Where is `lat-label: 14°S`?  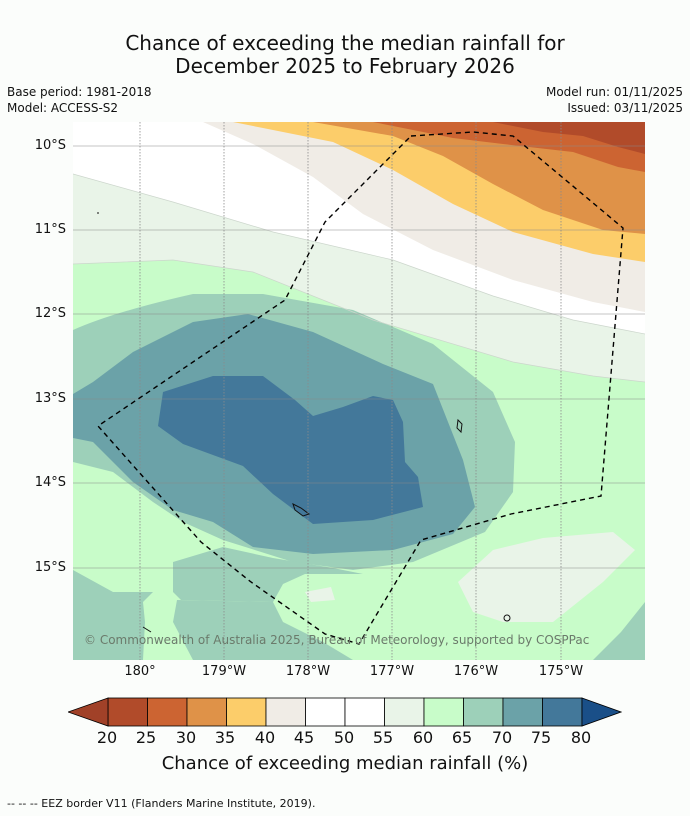
lat-label: 14°S is located at coordinates (50, 482).